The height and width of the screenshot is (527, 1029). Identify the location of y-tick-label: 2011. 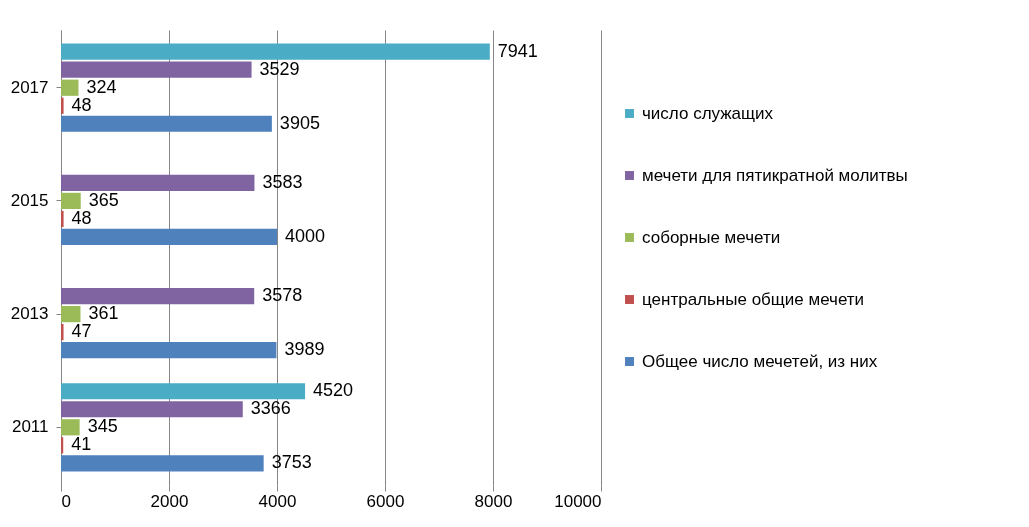
(30, 427).